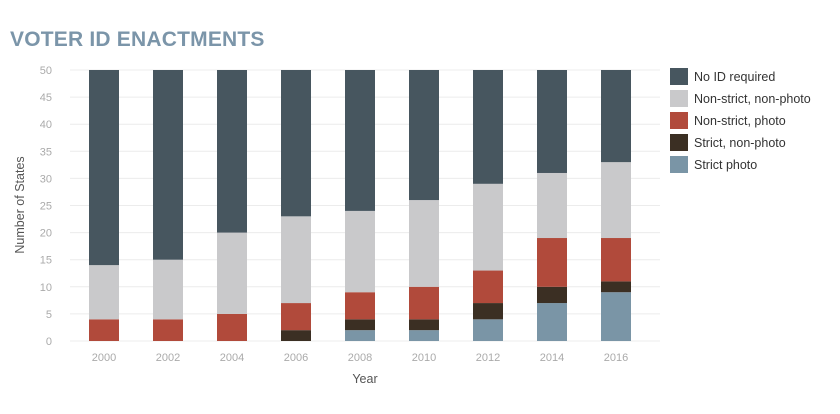 The height and width of the screenshot is (414, 840). What do you see at coordinates (364, 379) in the screenshot?
I see `x-axis-title: Year` at bounding box center [364, 379].